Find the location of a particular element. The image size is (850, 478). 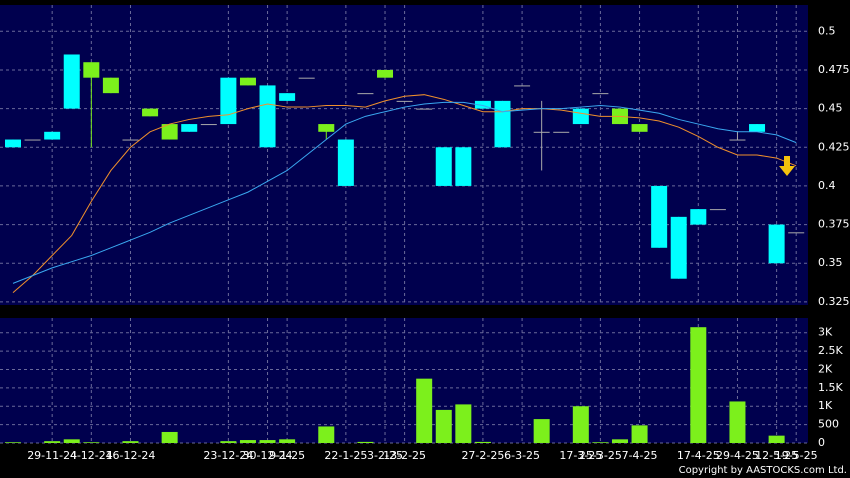

x-tick-label: 19-5-25 is located at coordinates (796, 455).